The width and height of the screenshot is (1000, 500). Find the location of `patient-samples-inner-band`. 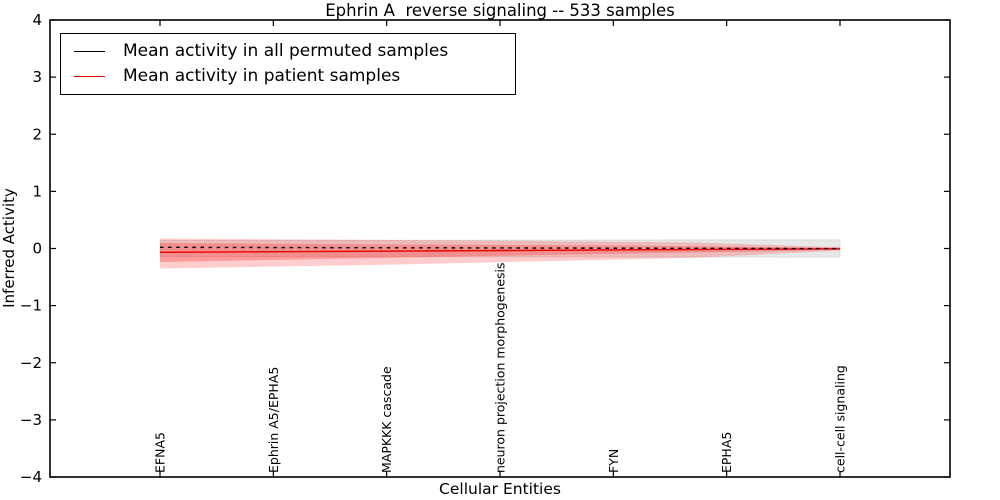

patient-samples-inner-band is located at coordinates (500, 252).